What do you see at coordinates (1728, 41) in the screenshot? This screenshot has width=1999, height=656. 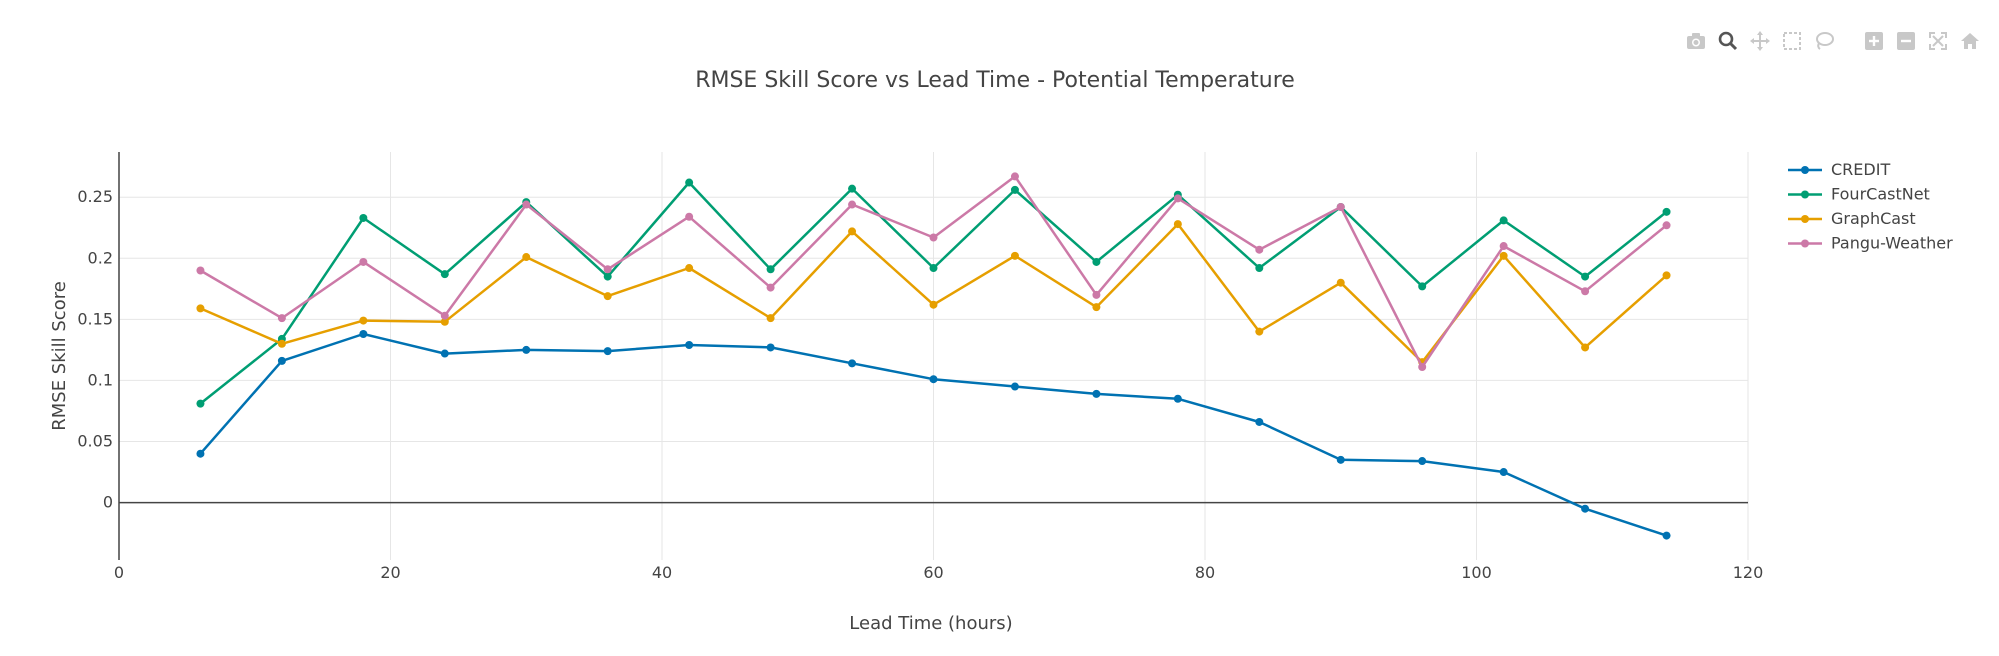 I see `zoom-icon` at bounding box center [1728, 41].